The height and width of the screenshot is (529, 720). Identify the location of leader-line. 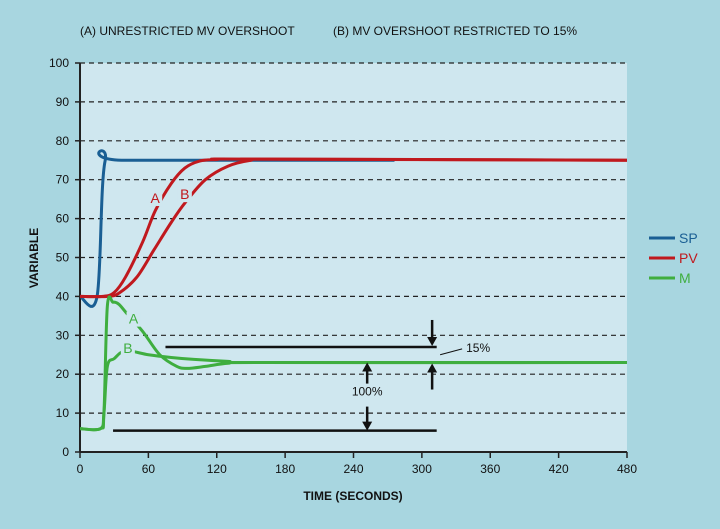
(451, 352).